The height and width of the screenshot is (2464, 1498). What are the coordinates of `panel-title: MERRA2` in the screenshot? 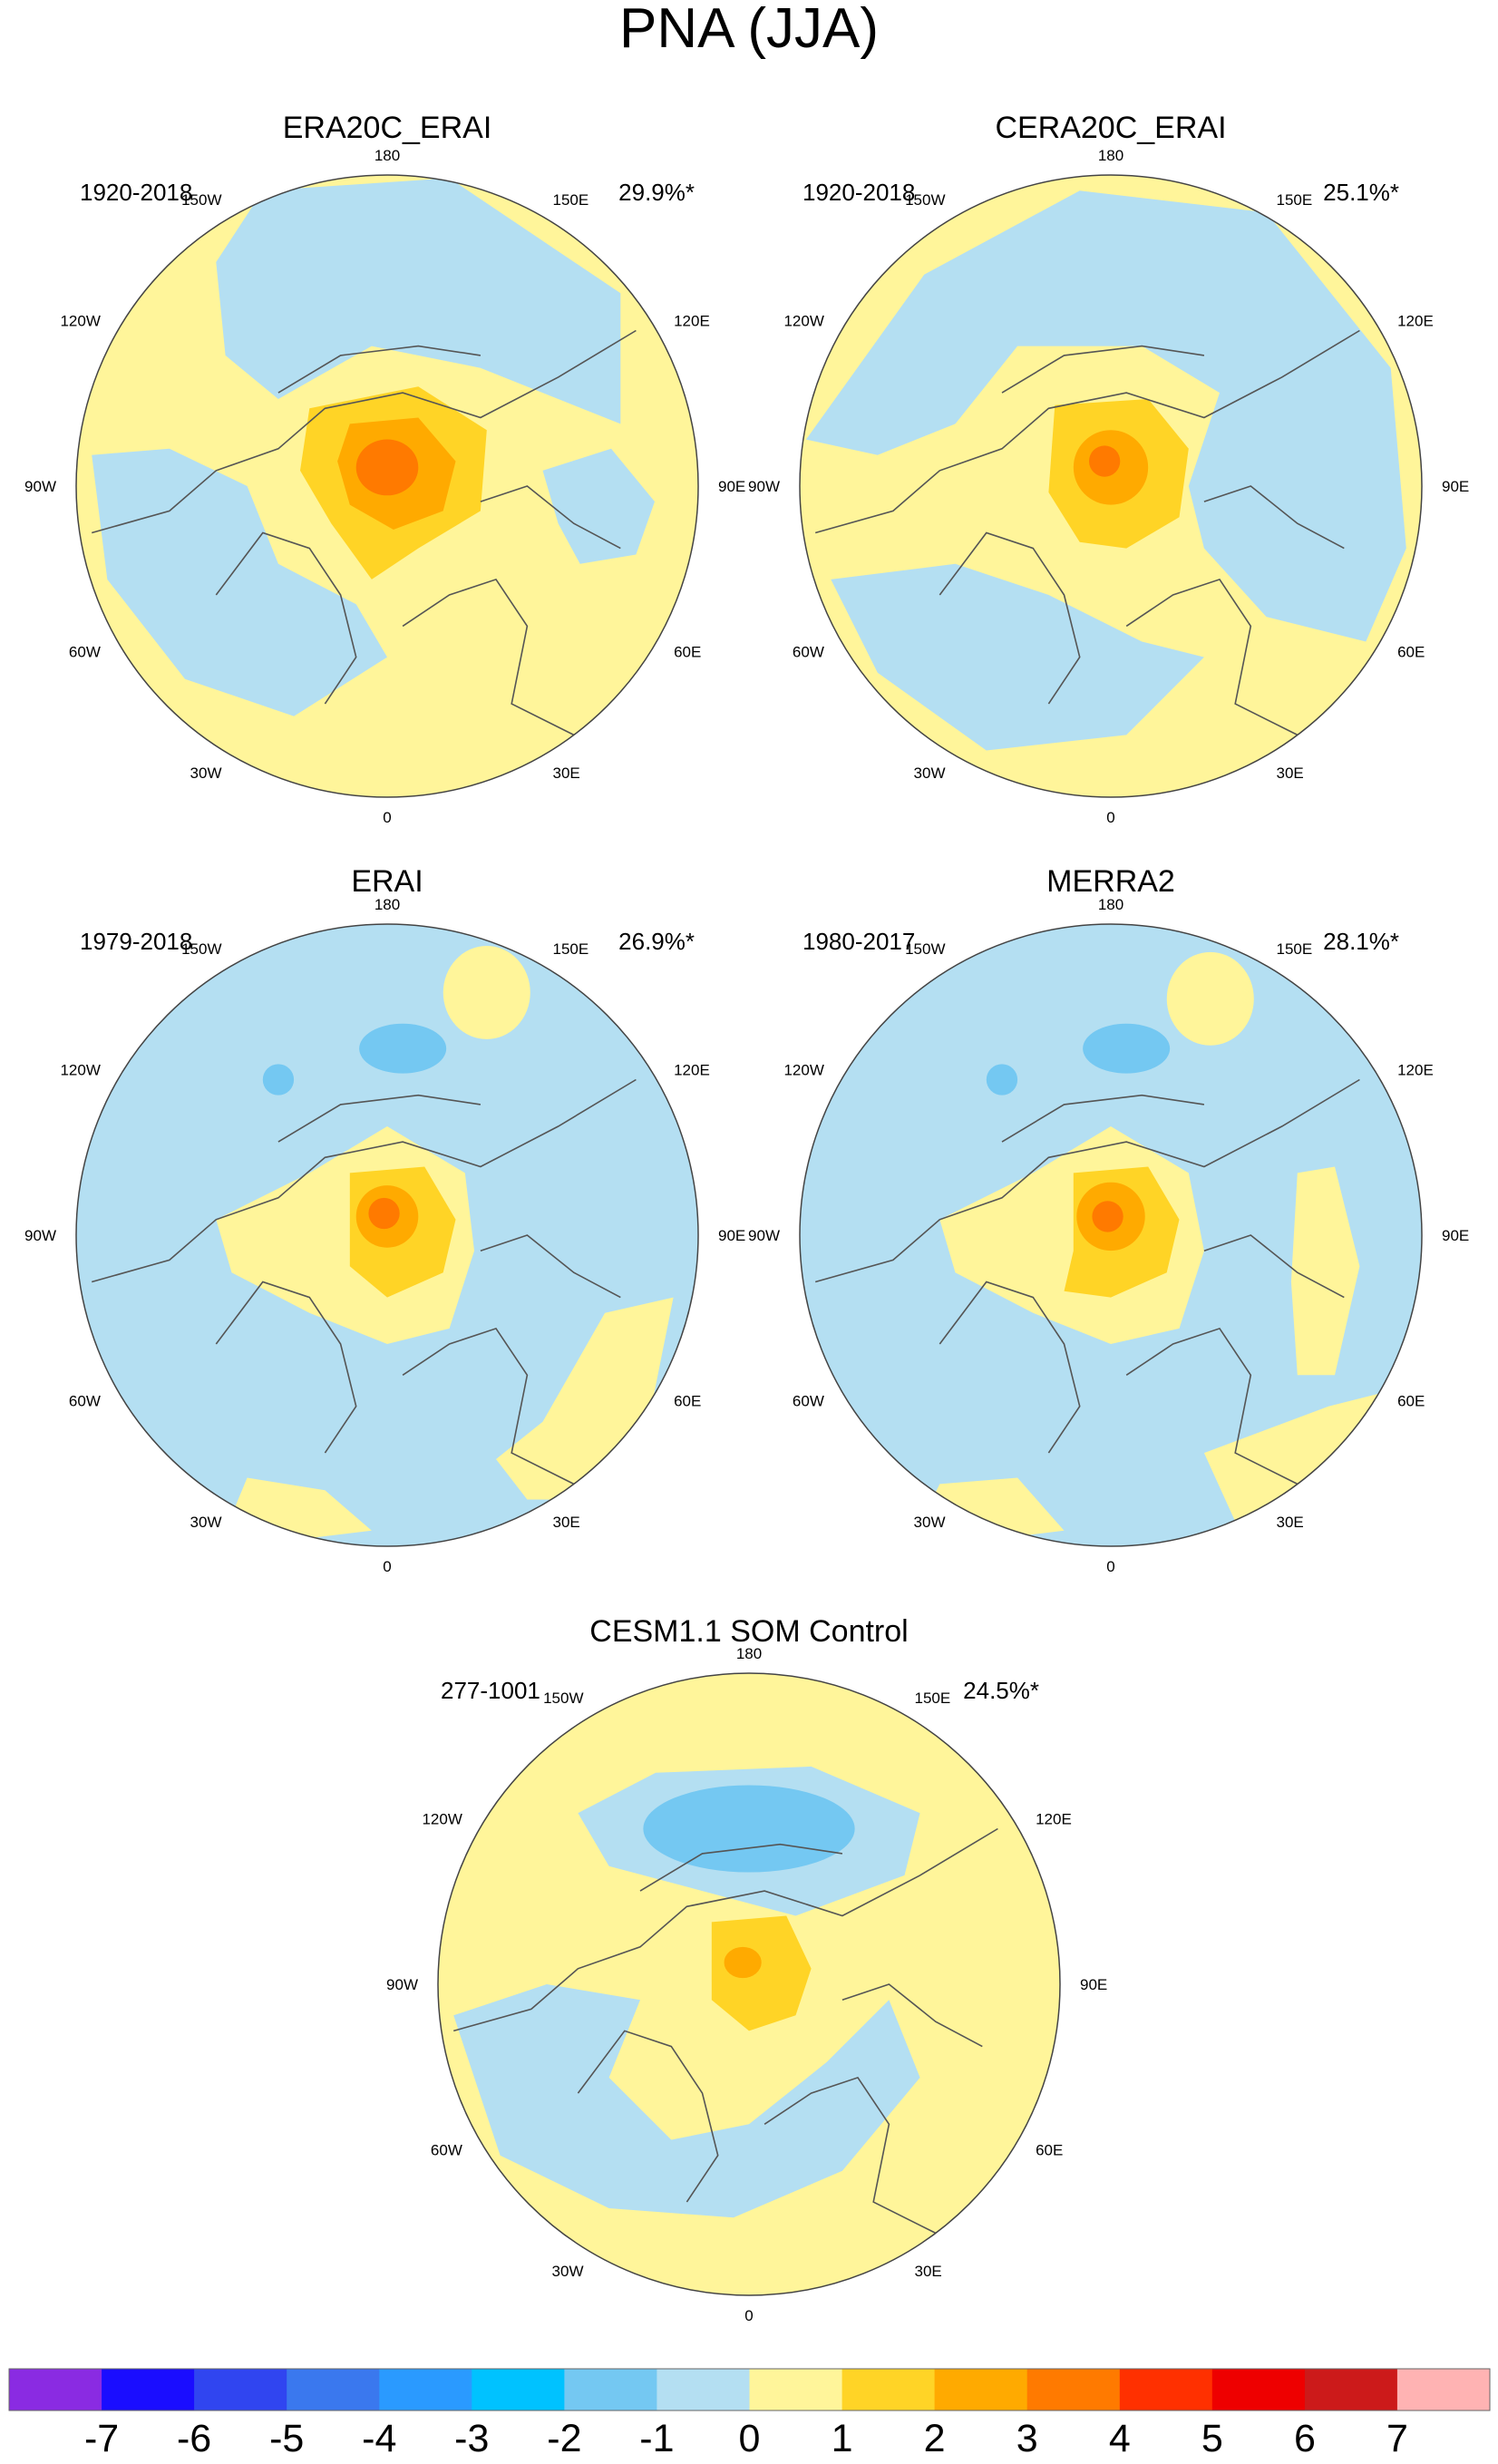 It's located at (1110, 881).